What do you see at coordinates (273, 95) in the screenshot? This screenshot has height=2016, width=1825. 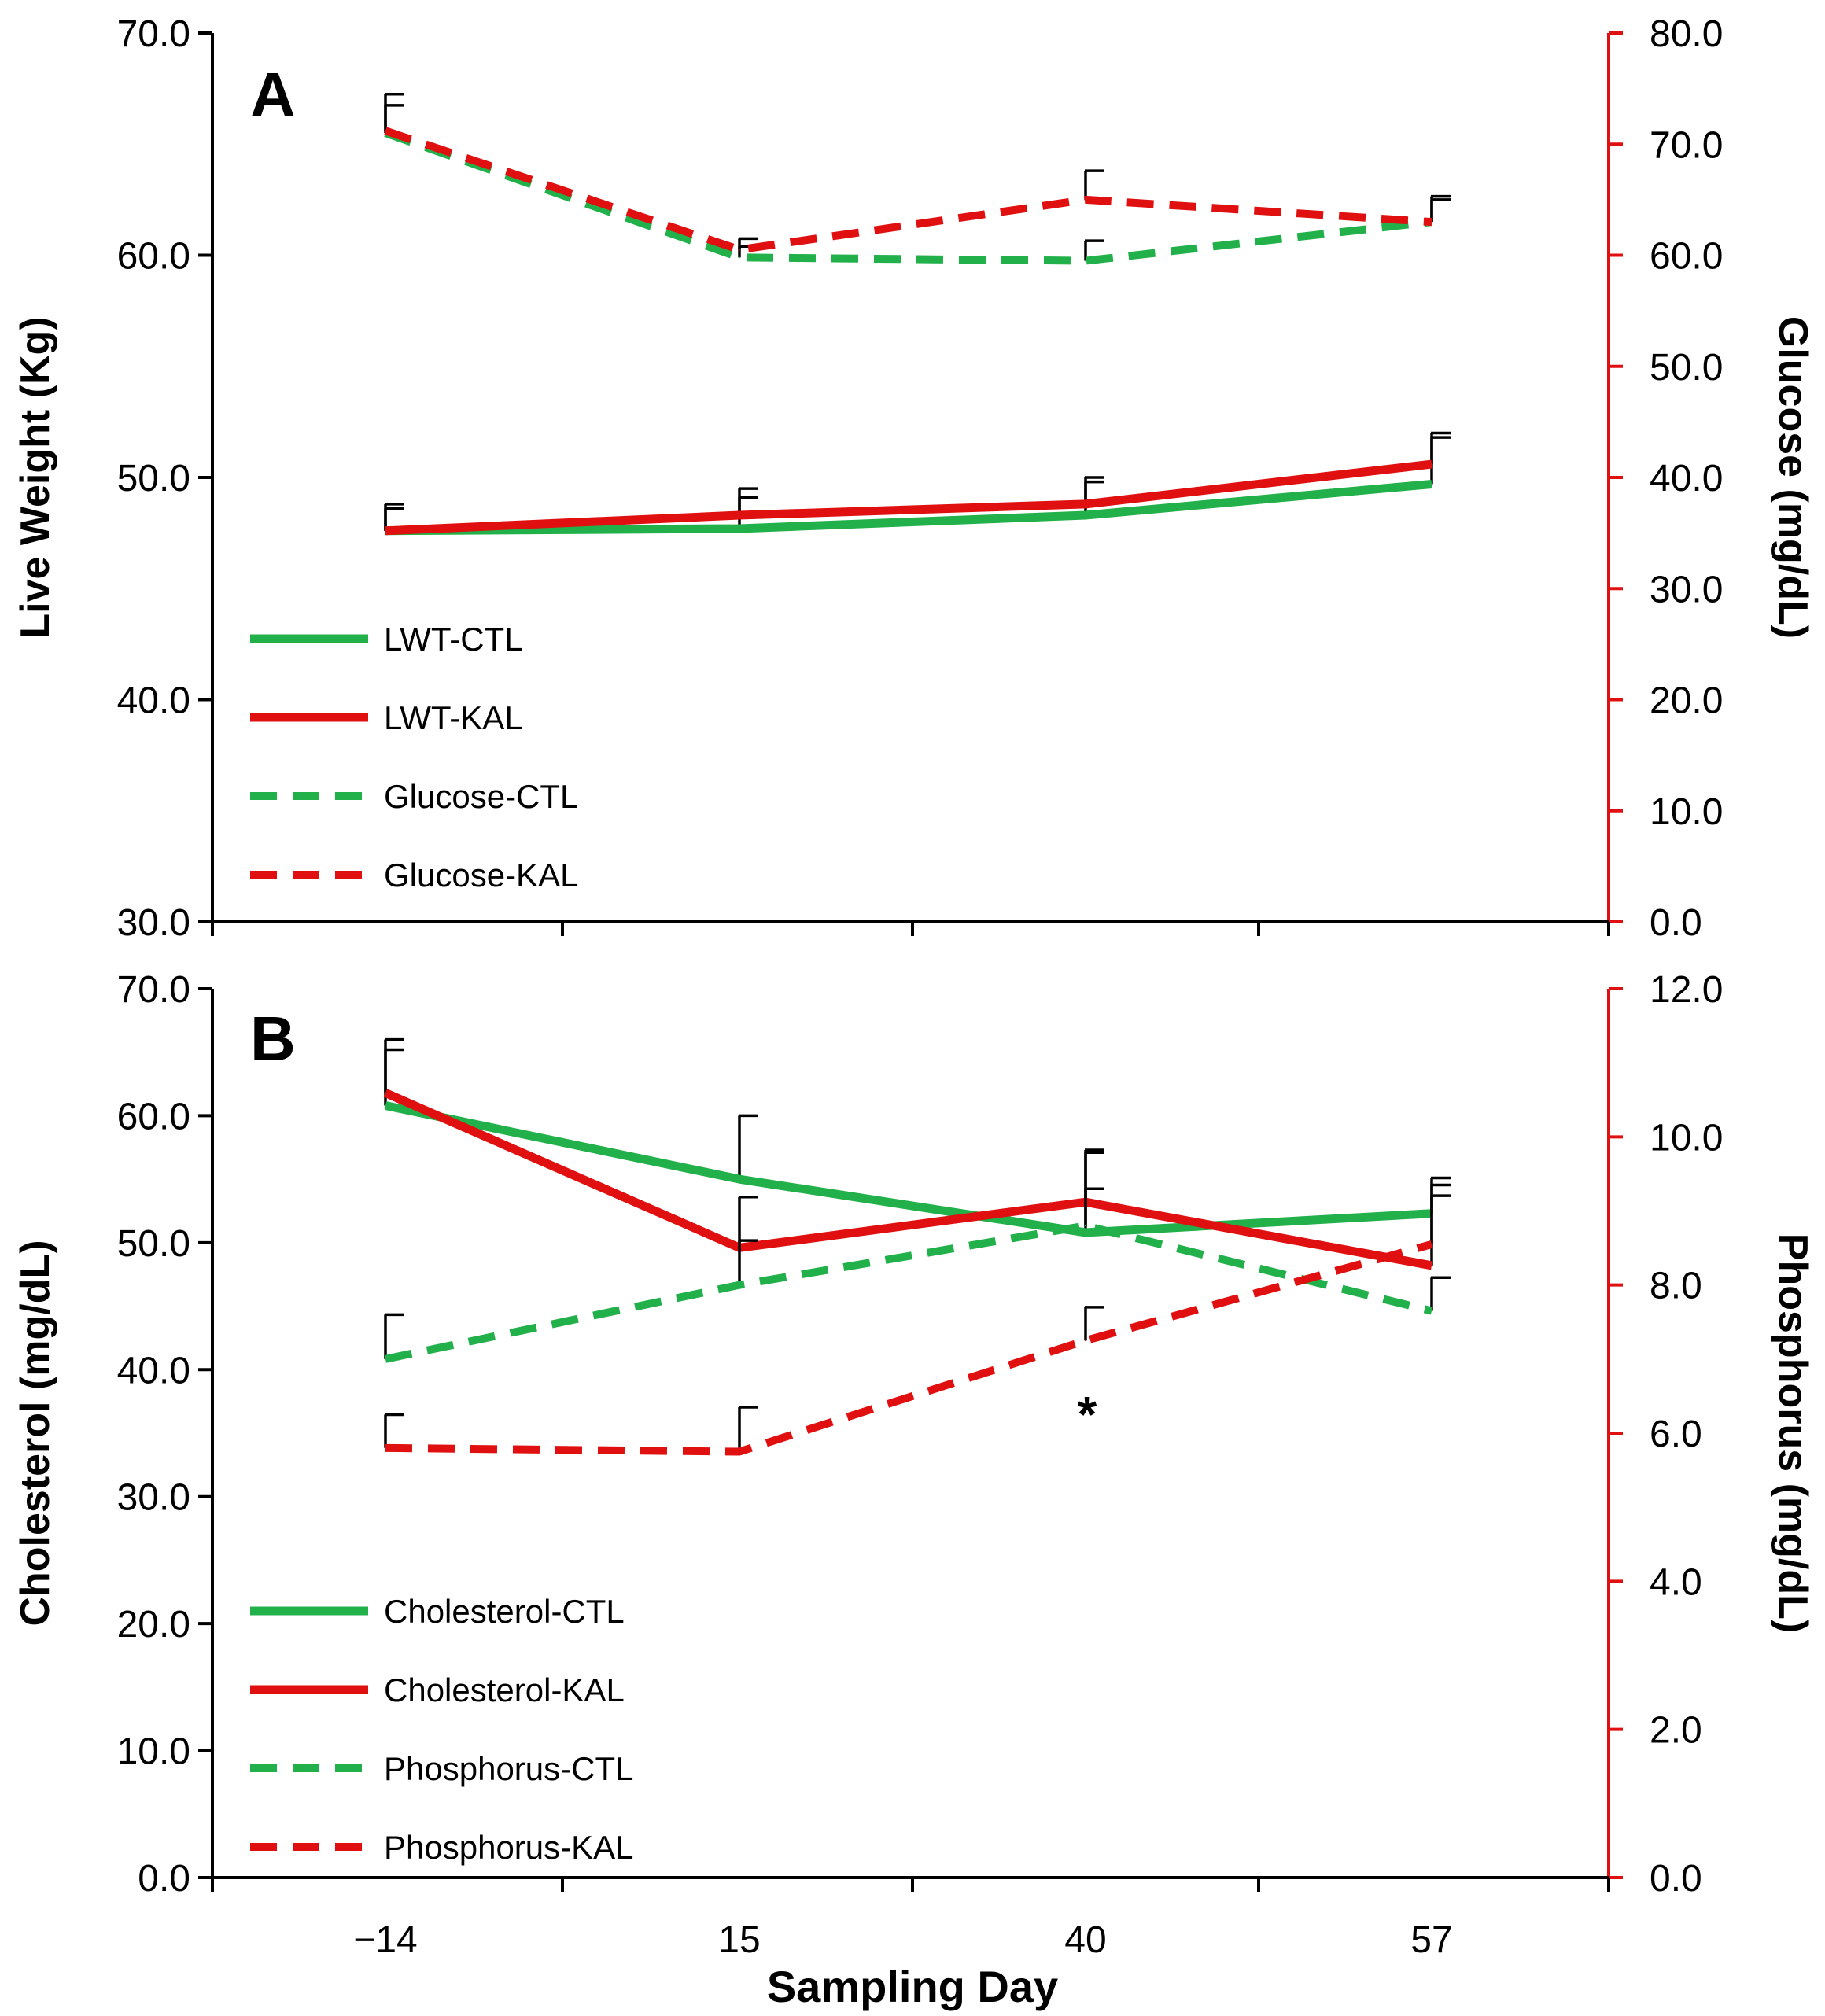 I see `panel-label: A` at bounding box center [273, 95].